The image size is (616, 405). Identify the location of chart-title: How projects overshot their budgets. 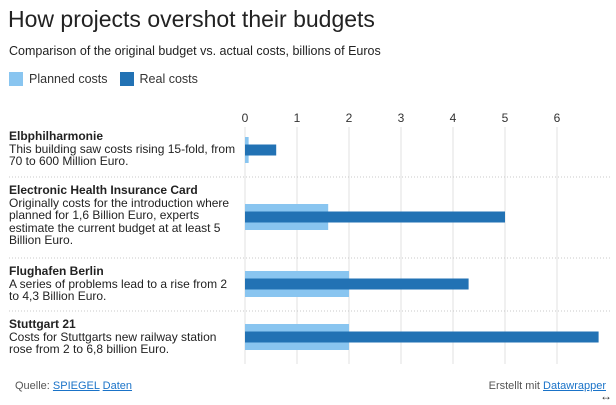
(191, 19).